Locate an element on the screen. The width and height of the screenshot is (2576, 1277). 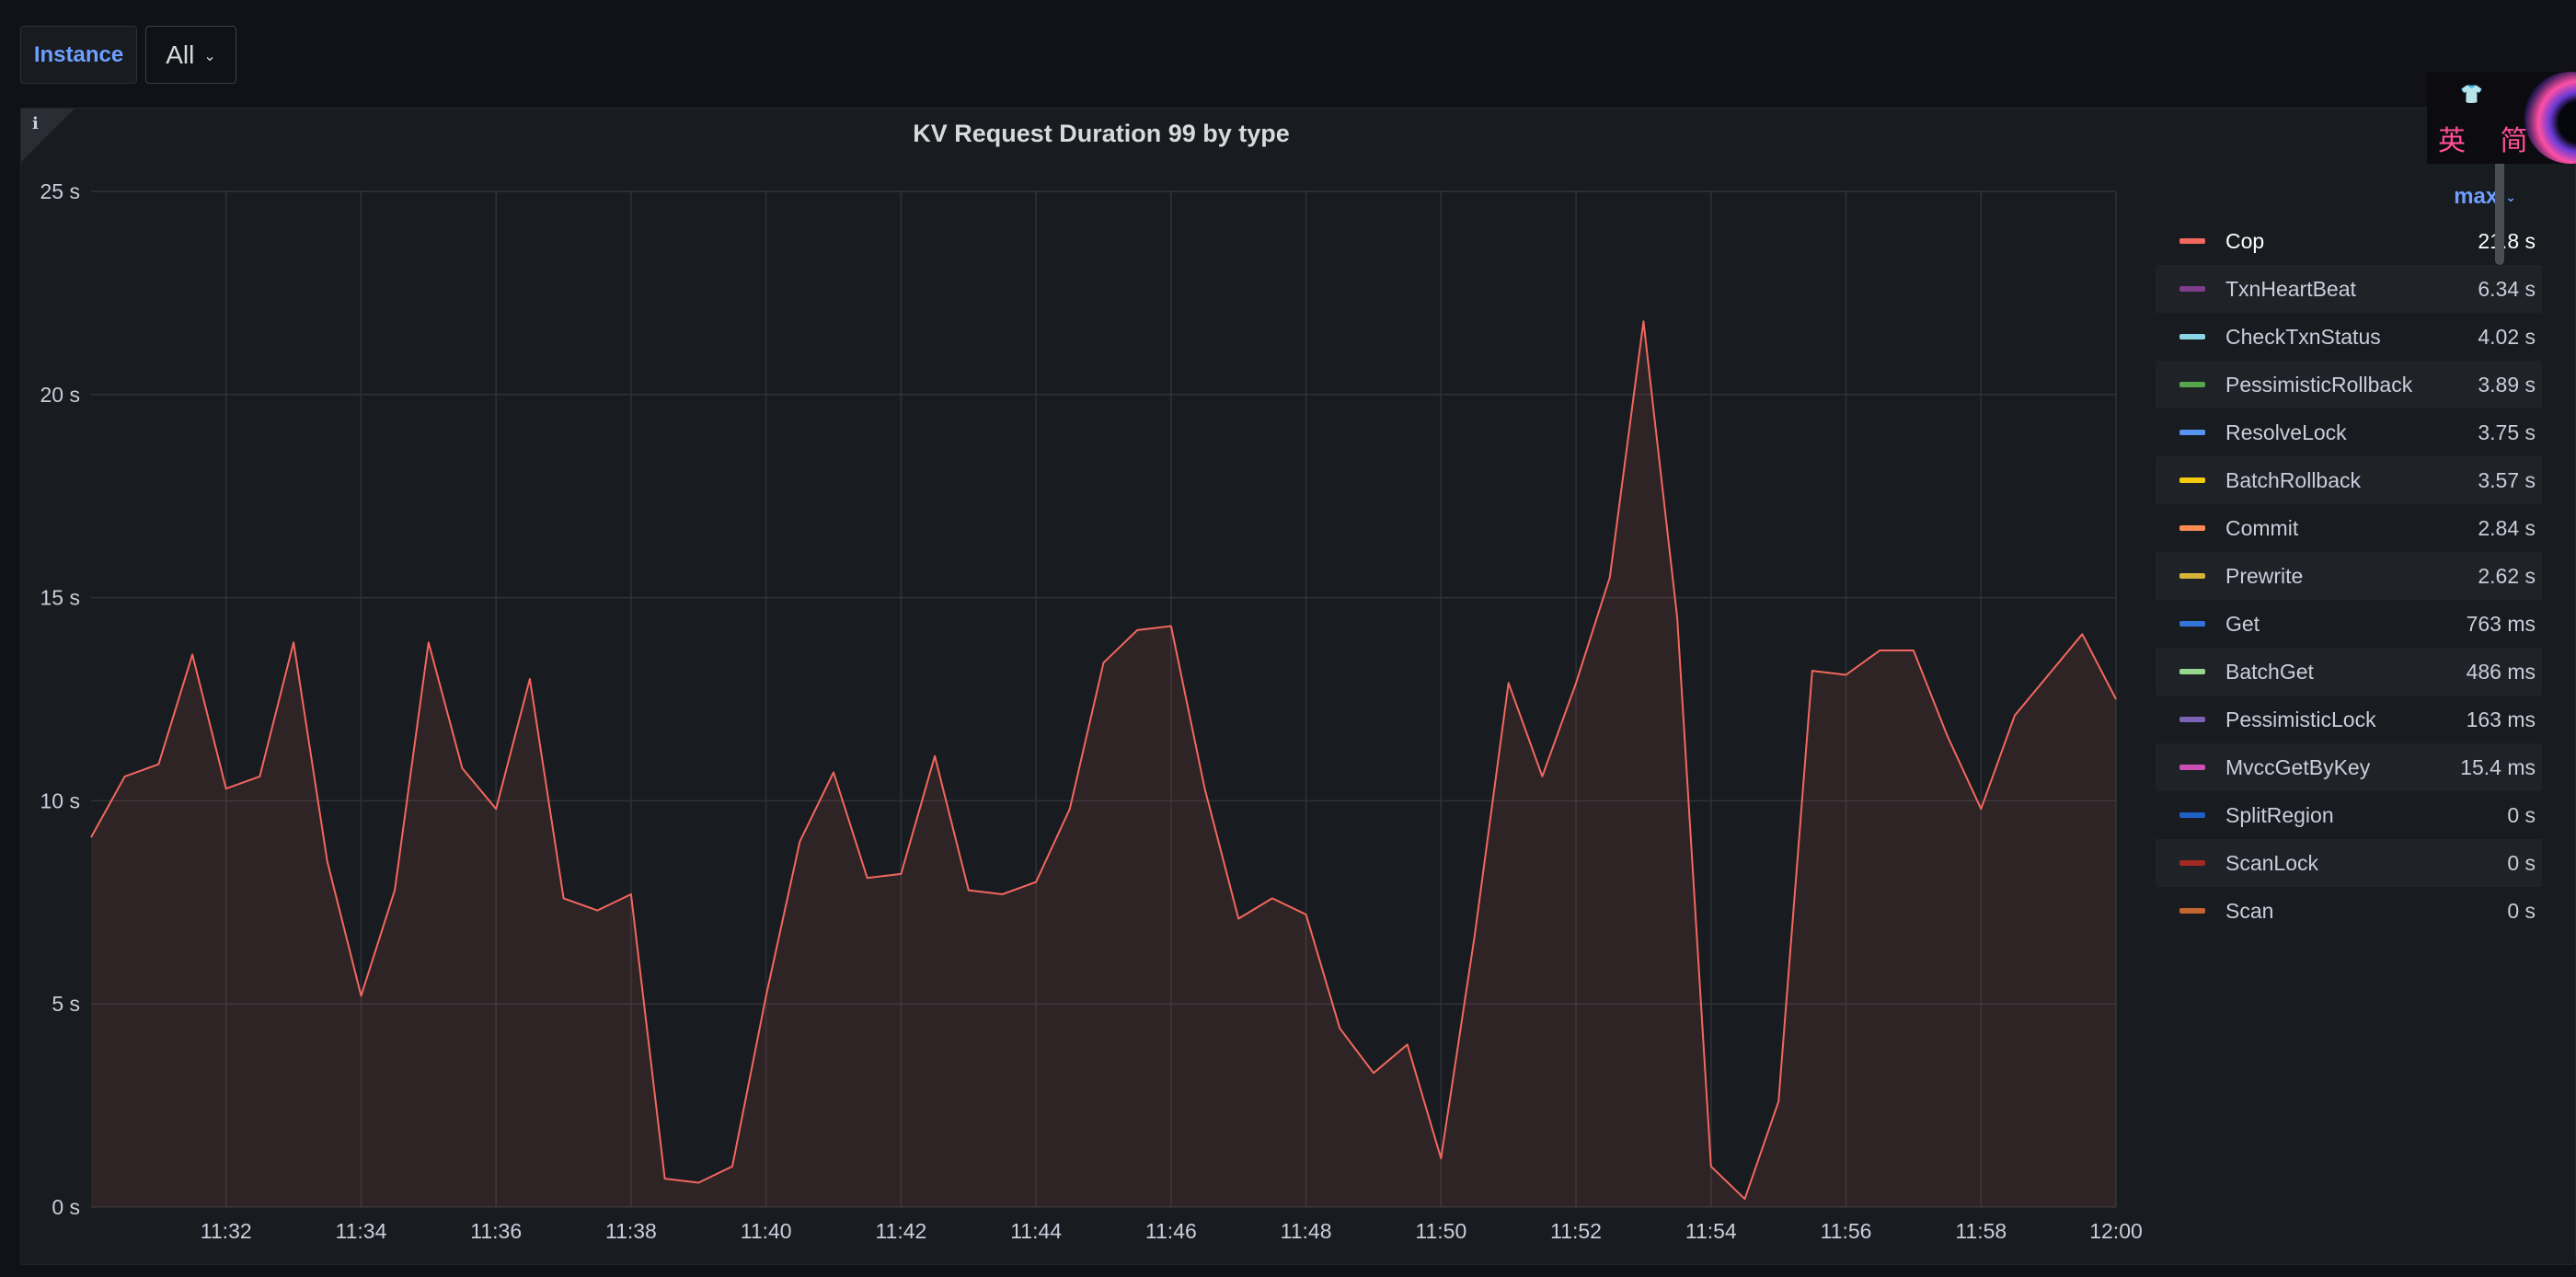
panel-info-corner is located at coordinates (48, 135).